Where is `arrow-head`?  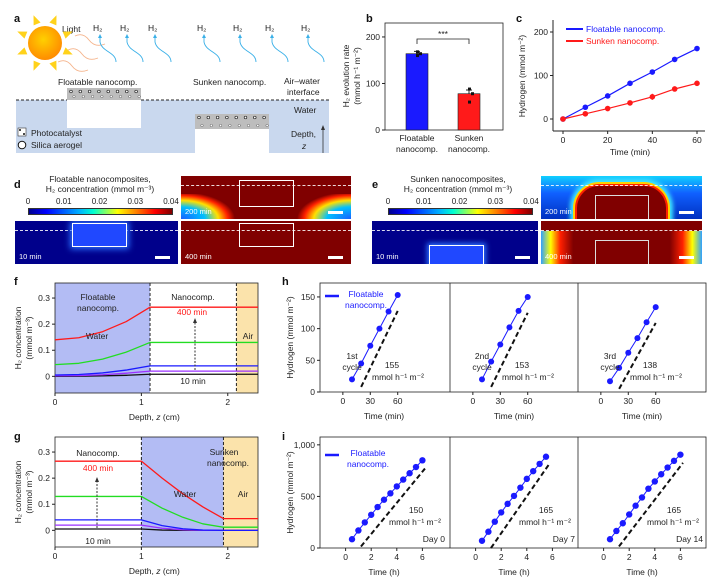 arrow-head is located at coordinates (323, 127).